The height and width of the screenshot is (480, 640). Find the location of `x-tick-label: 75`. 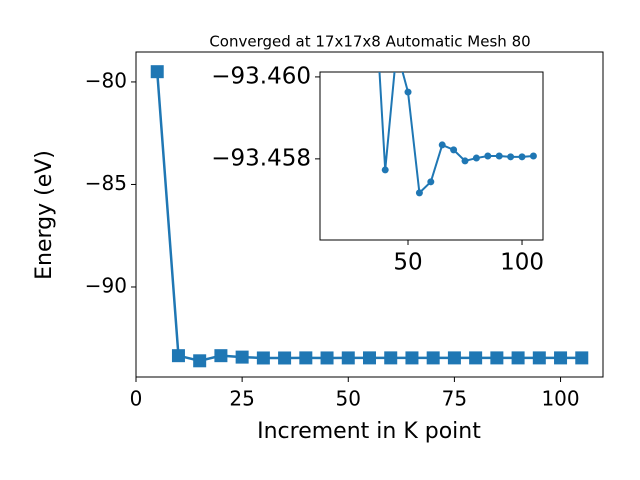

x-tick-label: 75 is located at coordinates (454, 399).